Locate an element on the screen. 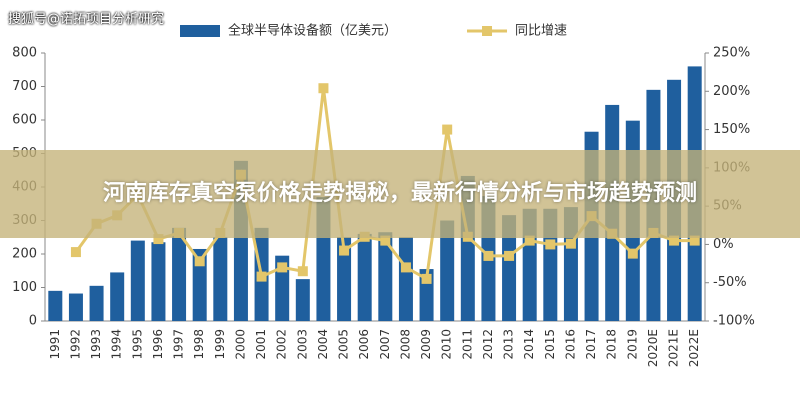  x-tick-label: 2022E is located at coordinates (694, 348).